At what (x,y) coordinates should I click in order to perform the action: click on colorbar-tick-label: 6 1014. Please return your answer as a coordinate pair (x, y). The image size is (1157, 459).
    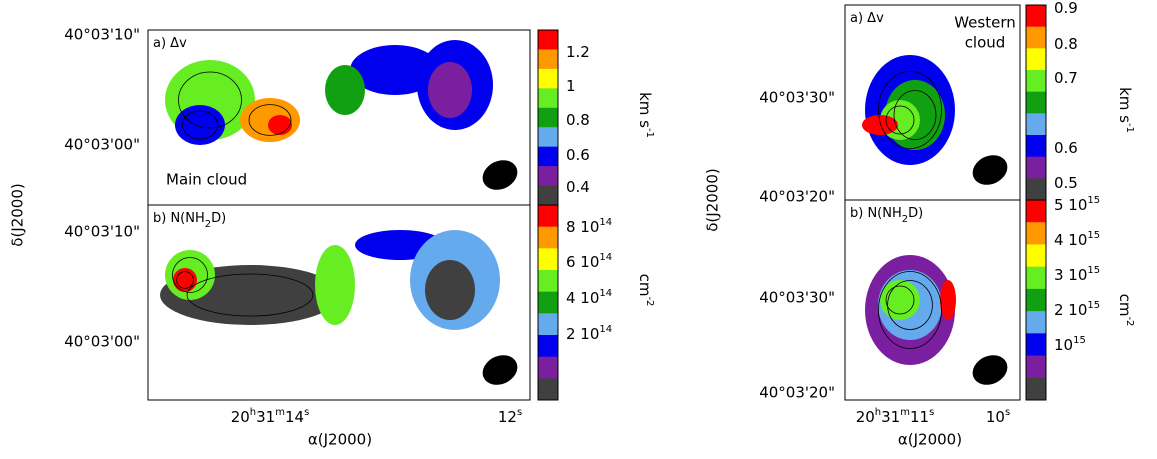
    Looking at the image, I should click on (589, 261).